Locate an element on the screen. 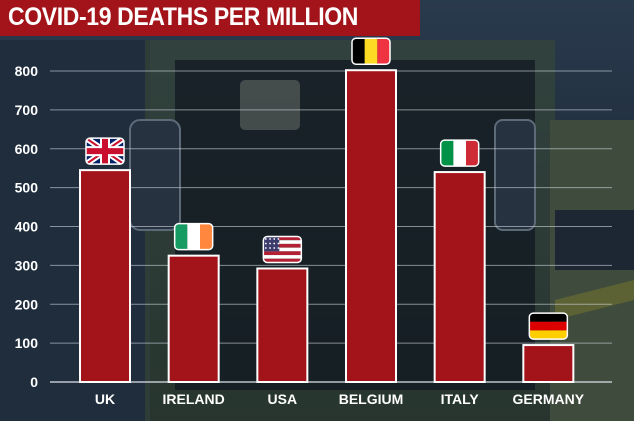 The image size is (634, 421). bar-italy is located at coordinates (459, 277).